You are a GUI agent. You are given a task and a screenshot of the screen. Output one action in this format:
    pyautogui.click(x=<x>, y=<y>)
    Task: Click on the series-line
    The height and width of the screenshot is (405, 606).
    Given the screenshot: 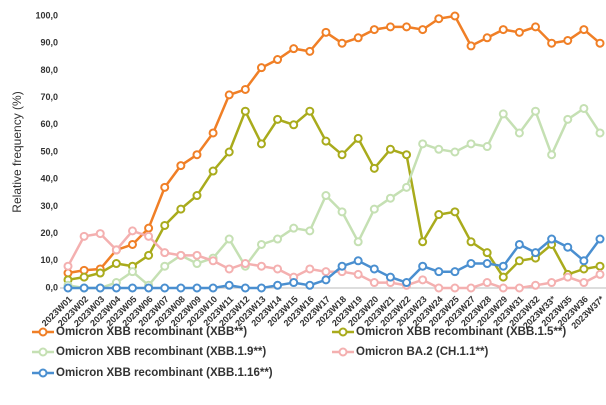 What is the action you would take?
    pyautogui.click(x=335, y=263)
    